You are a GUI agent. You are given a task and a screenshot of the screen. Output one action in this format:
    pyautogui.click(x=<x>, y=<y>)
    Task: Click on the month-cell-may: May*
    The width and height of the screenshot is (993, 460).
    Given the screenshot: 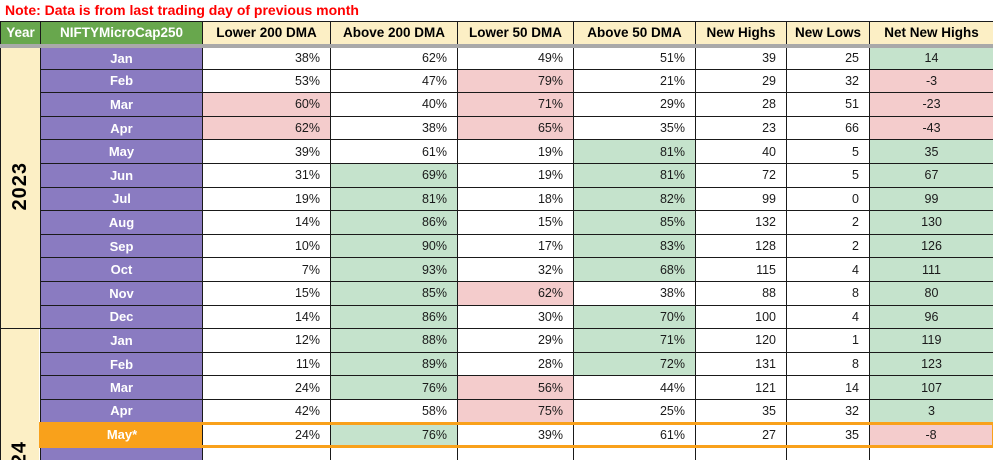 What is the action you would take?
    pyautogui.click(x=121, y=435)
    